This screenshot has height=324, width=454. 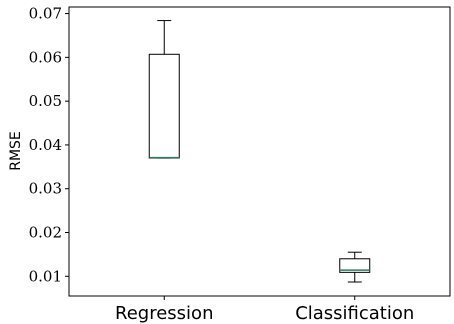 What do you see at coordinates (45, 189) in the screenshot?
I see `y-tick-label: 0.03` at bounding box center [45, 189].